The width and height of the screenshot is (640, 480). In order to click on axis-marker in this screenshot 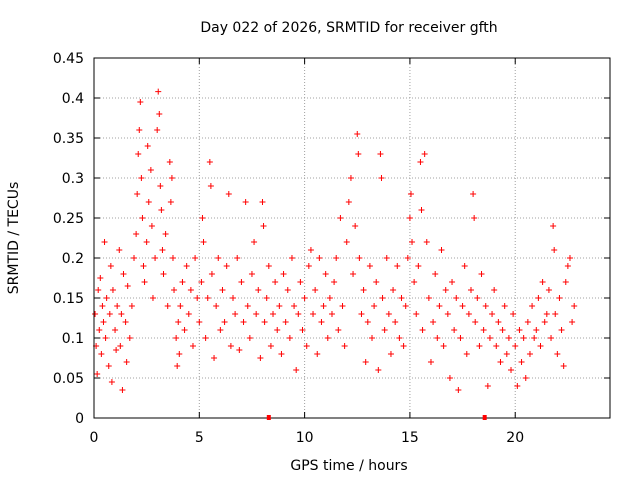, I will do `click(268, 417)`.